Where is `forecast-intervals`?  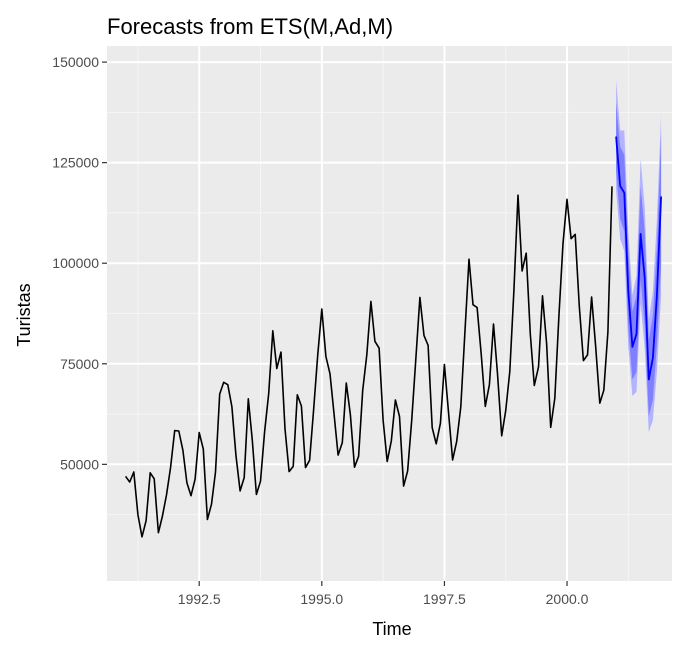 forecast-intervals is located at coordinates (639, 256).